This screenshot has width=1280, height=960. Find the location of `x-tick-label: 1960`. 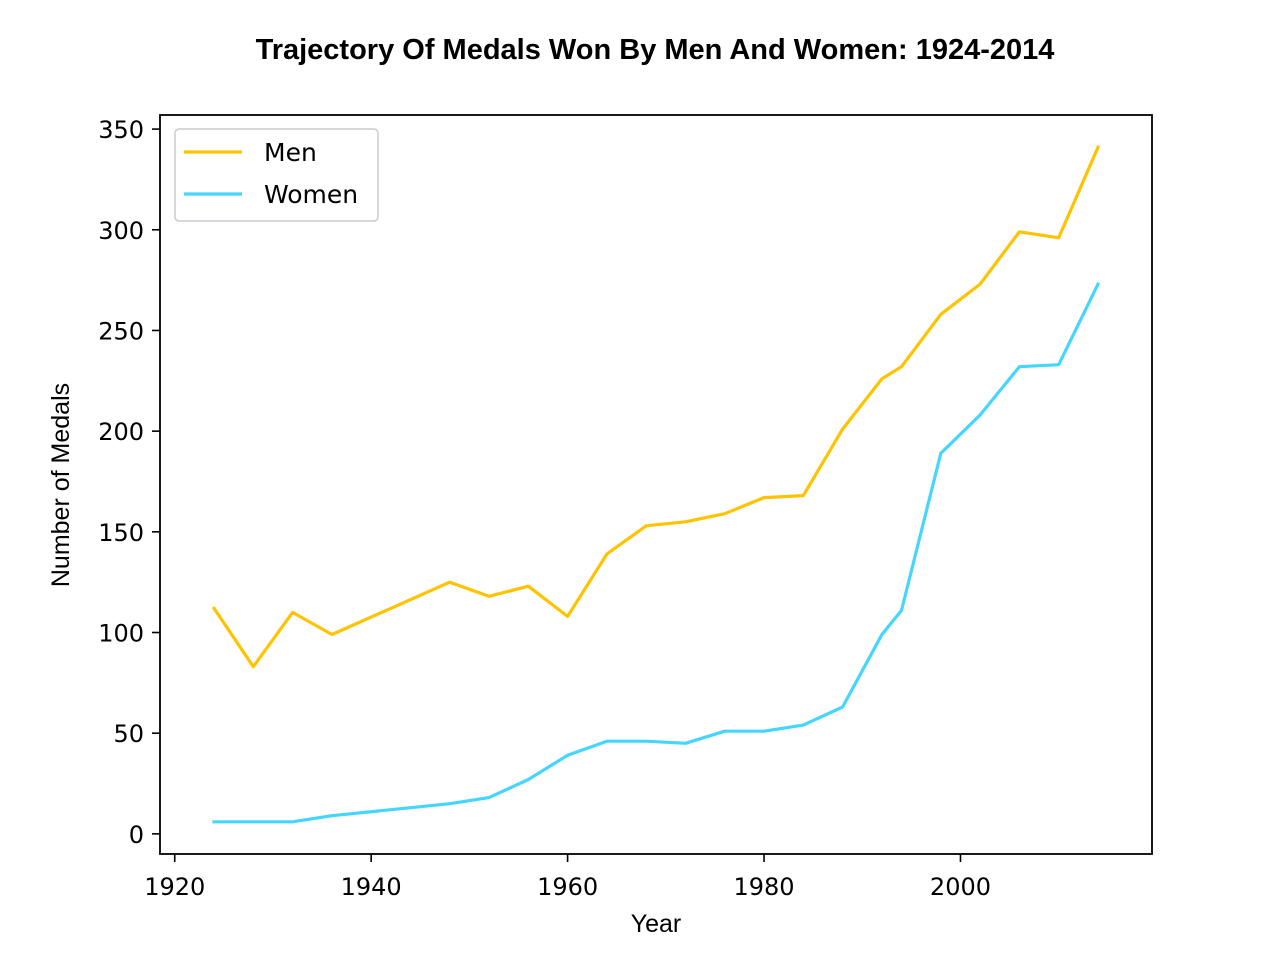

x-tick-label: 1960 is located at coordinates (567, 887).